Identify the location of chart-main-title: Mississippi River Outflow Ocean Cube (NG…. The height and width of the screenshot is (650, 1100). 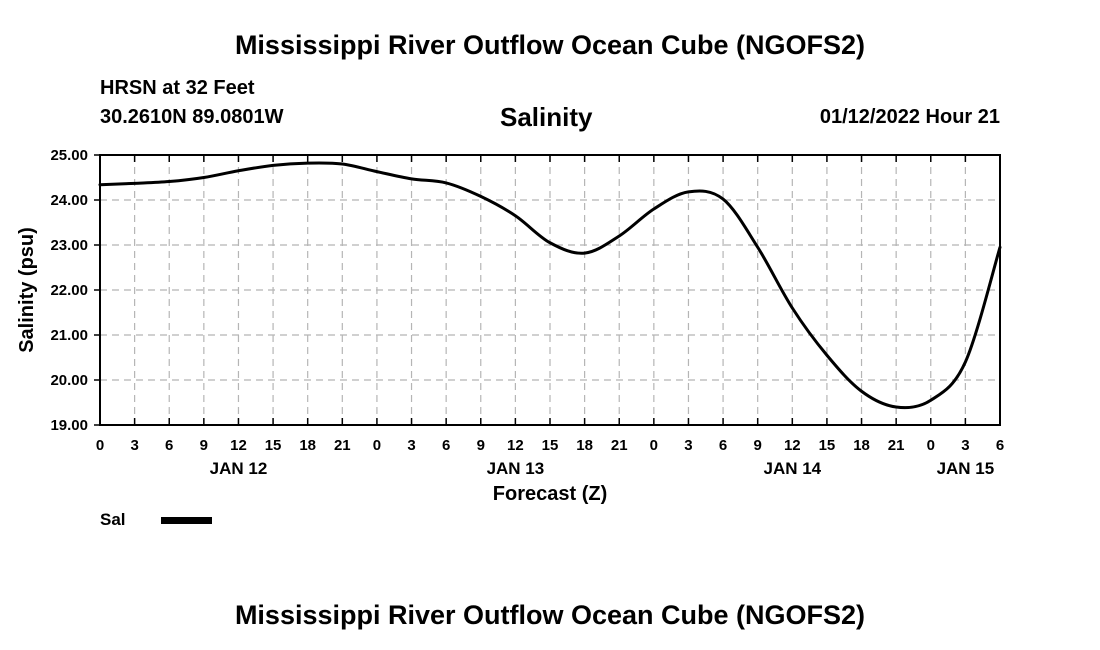
(550, 45).